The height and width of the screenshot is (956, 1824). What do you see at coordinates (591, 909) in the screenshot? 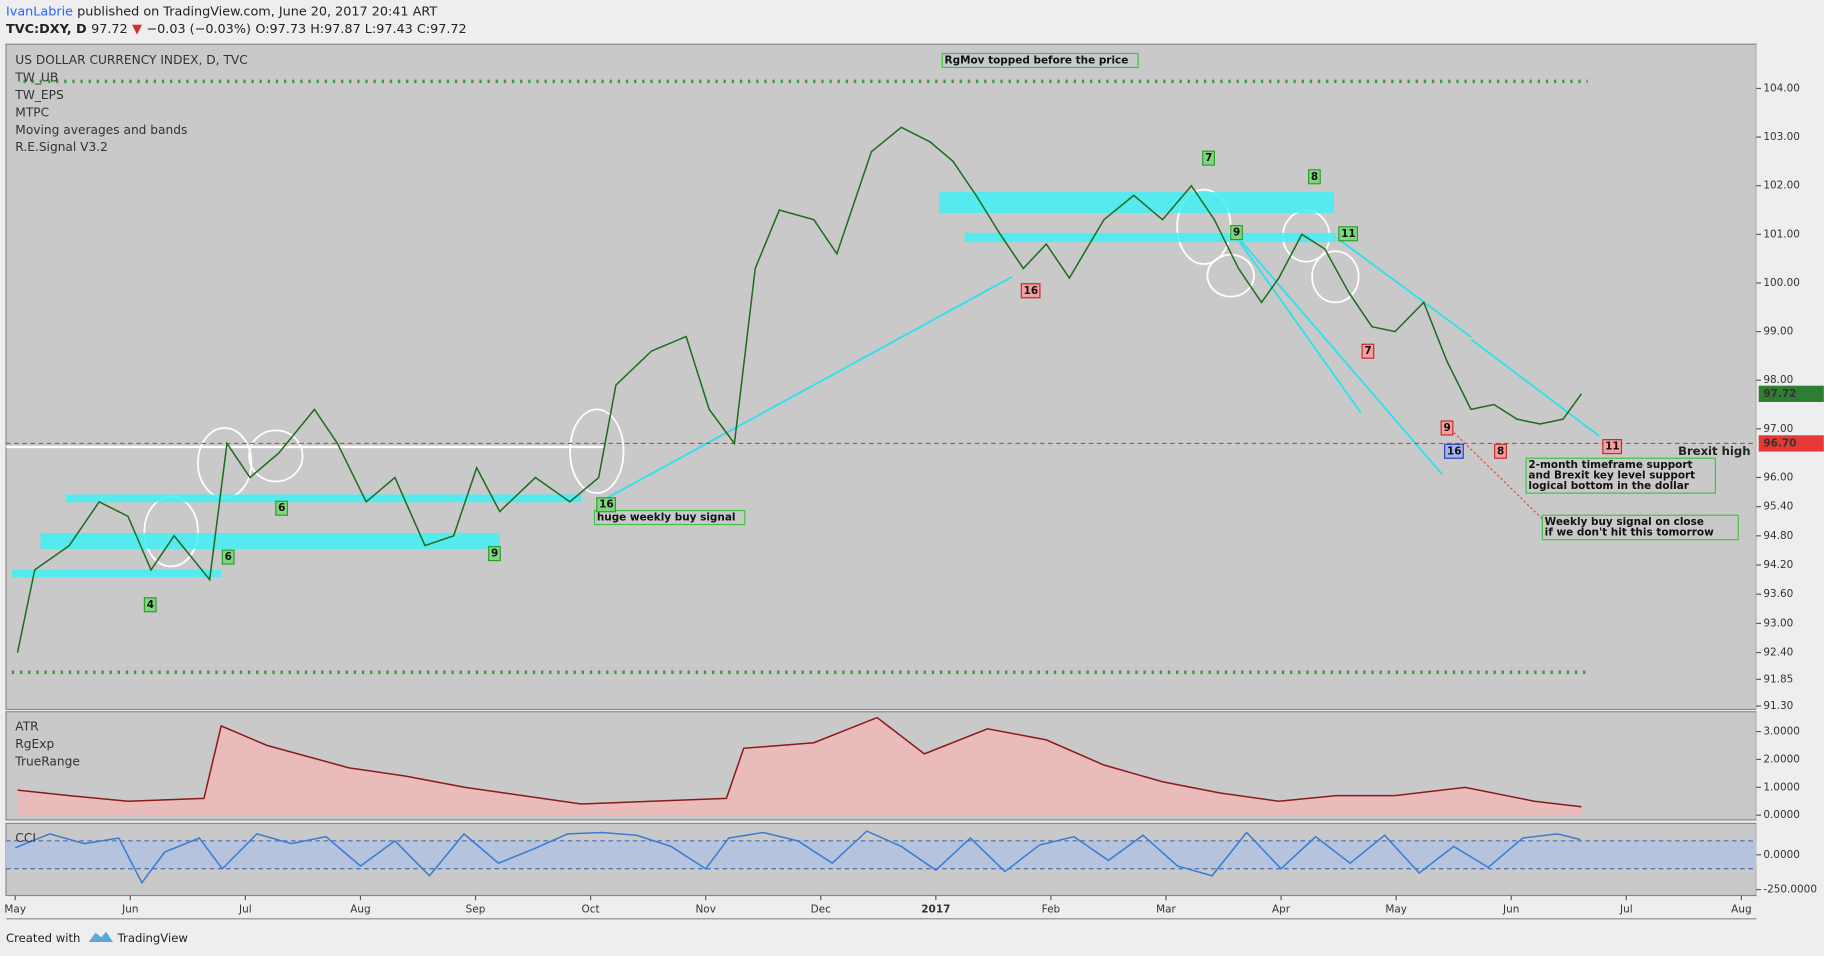
I see `x-tick-label: Oct` at bounding box center [591, 909].